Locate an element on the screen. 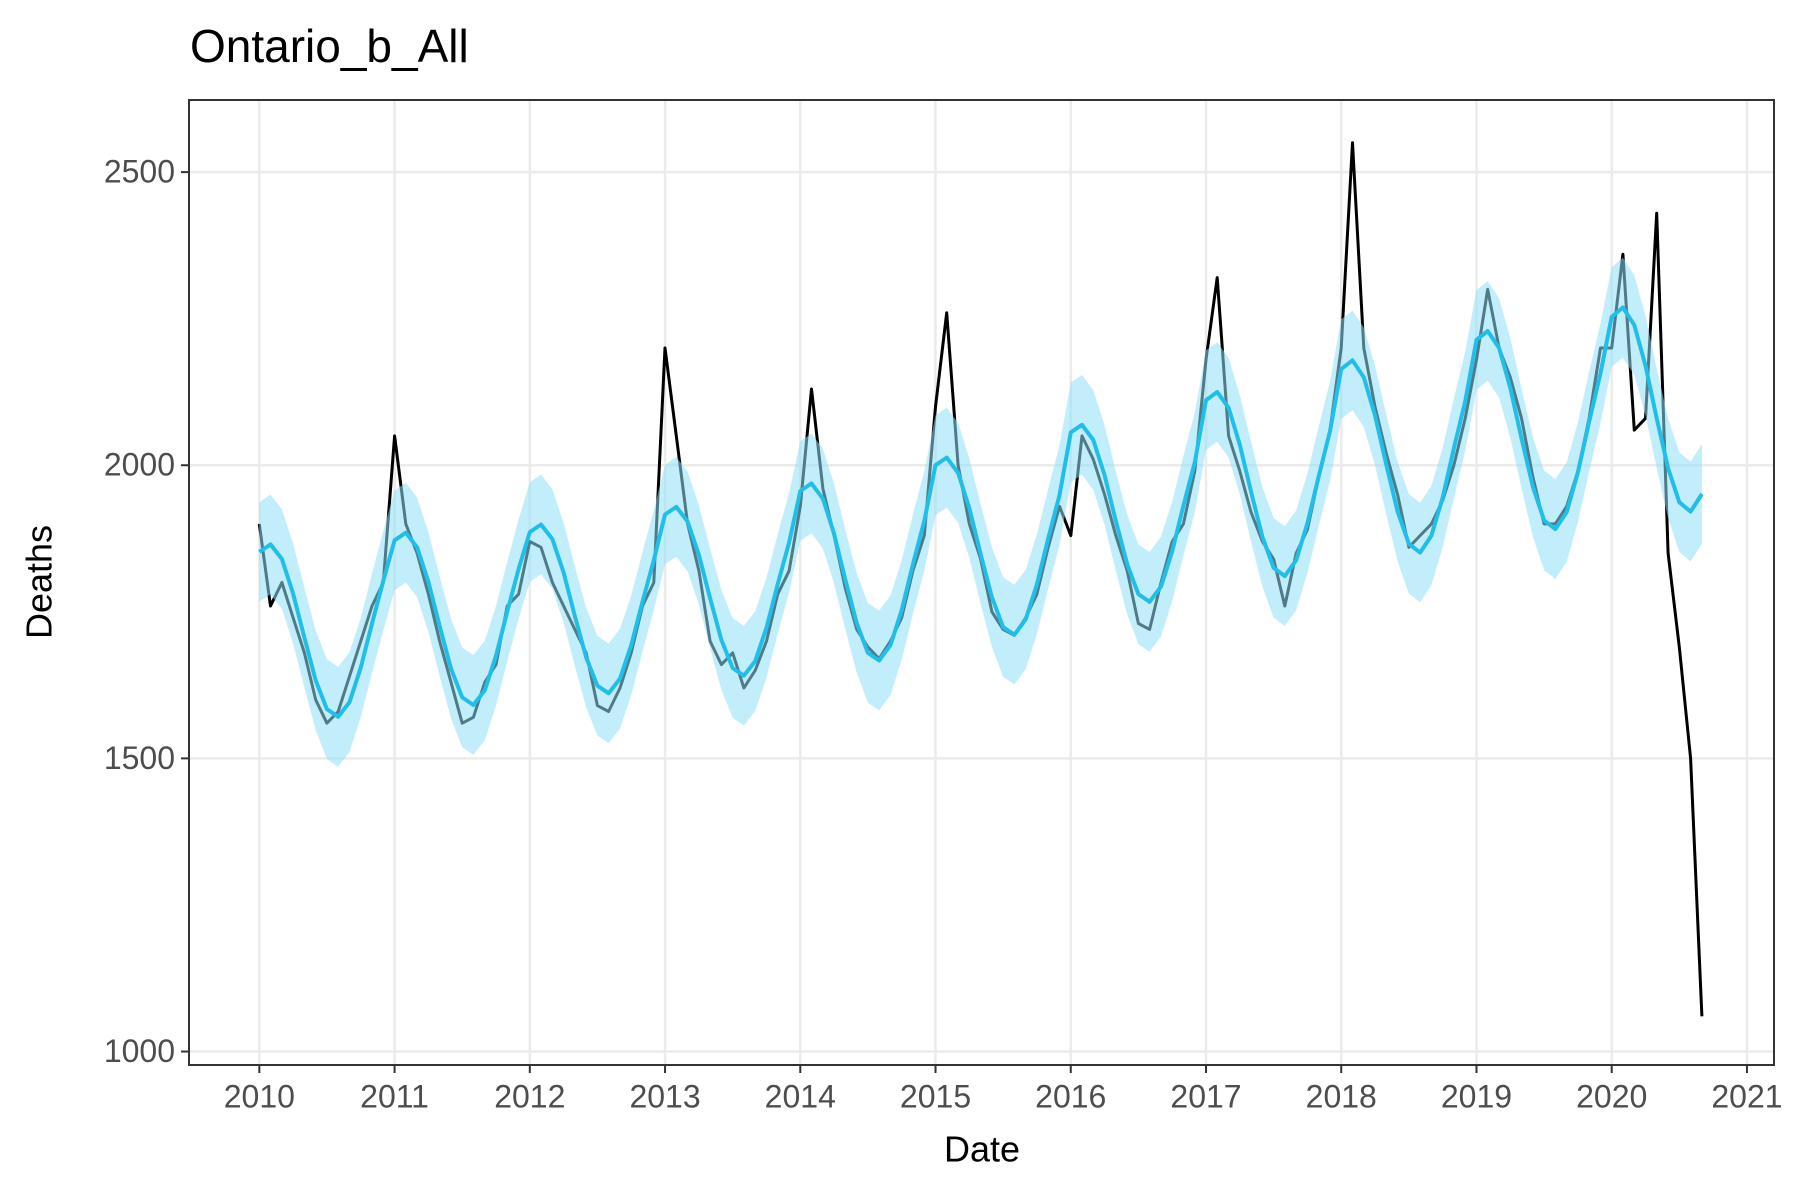  x-tick-label: 2014 is located at coordinates (800, 1096).